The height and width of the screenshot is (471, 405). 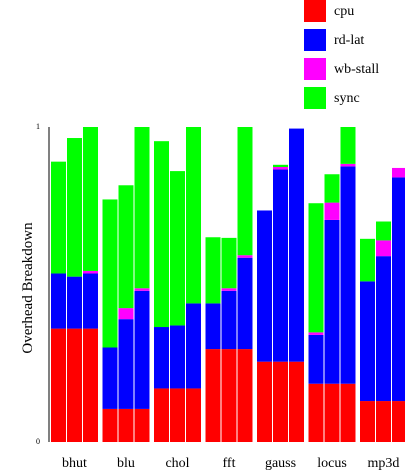 What do you see at coordinates (126, 463) in the screenshot?
I see `x-tick-label: blu` at bounding box center [126, 463].